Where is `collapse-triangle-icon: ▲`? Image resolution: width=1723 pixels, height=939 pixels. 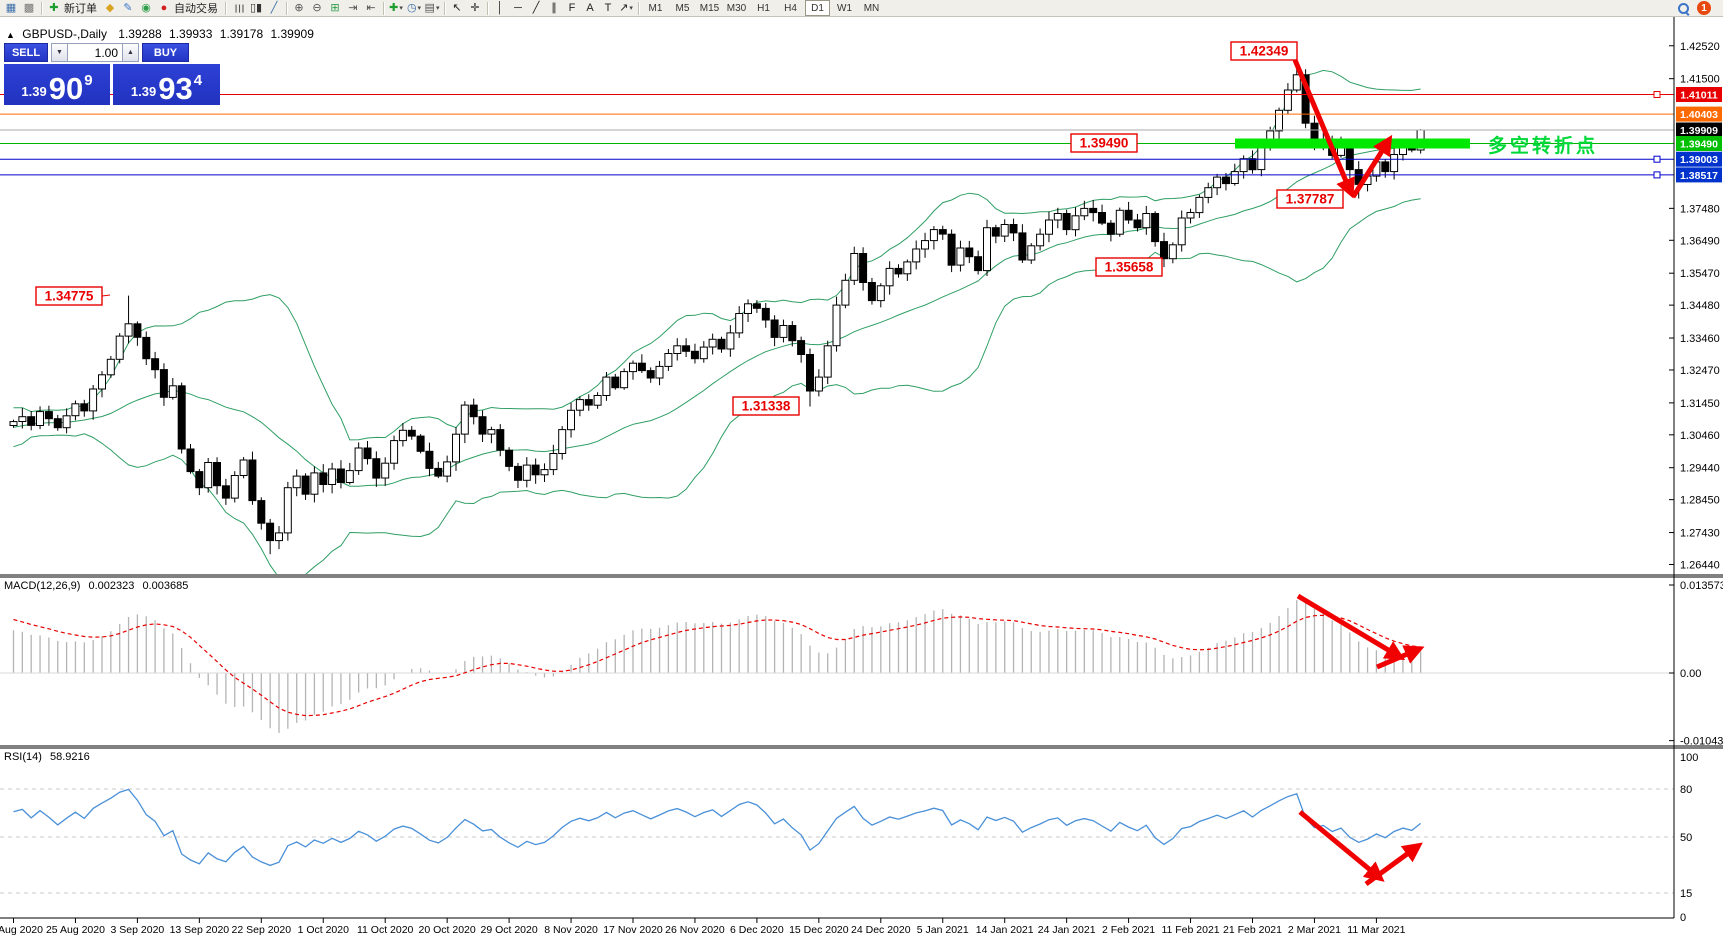
collapse-triangle-icon: ▲ is located at coordinates (10, 35).